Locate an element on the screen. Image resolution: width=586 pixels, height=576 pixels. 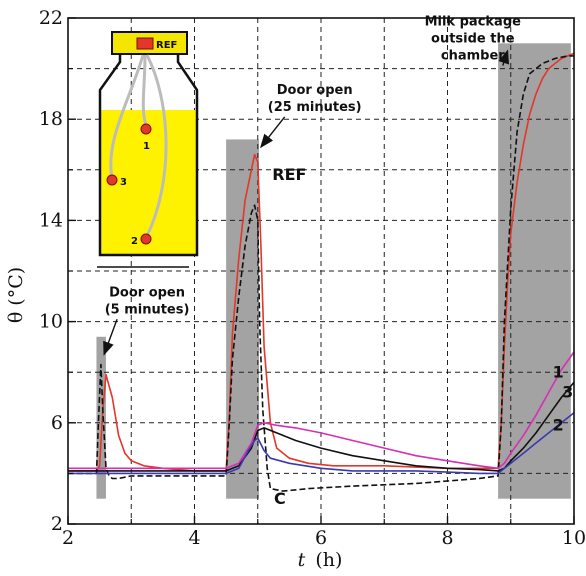
event-annotation: Door open (25 minutes) is located at coordinates (315, 99).